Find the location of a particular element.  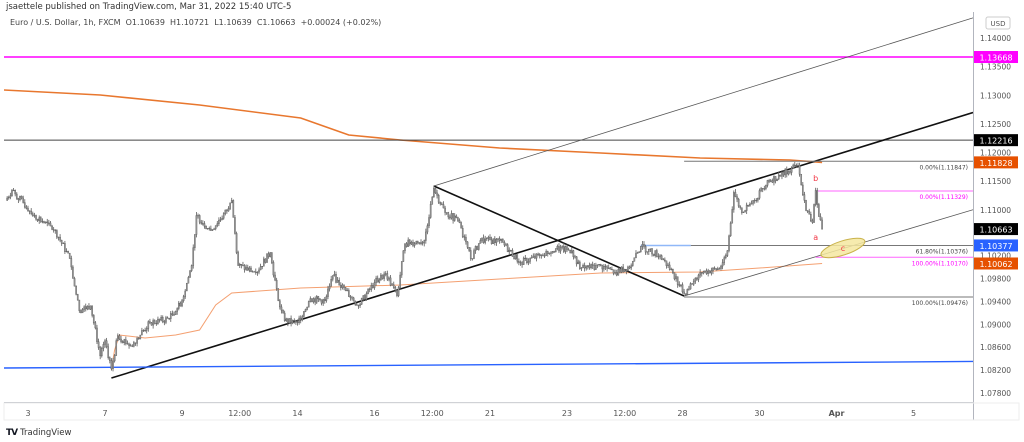

time-axis-label: 12:00 is located at coordinates (624, 413).